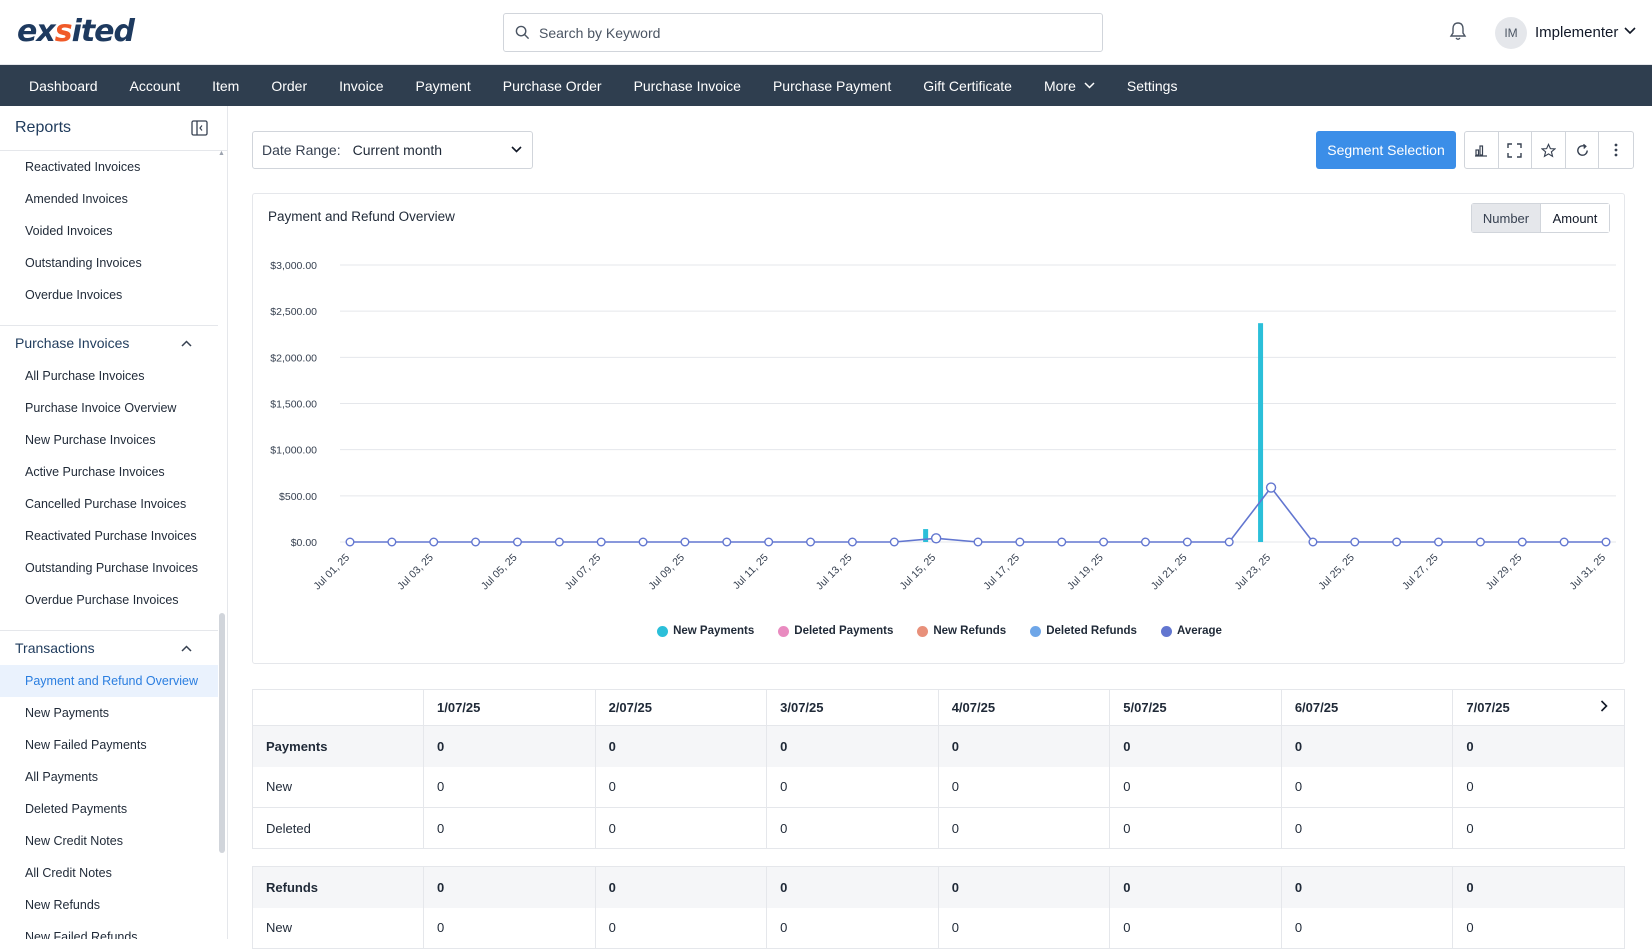 The image size is (1652, 949). Describe the element at coordinates (101, 408) in the screenshot. I see `sidebar-item-purchase-invoice-overview: Purchase Invoice Overview` at that location.